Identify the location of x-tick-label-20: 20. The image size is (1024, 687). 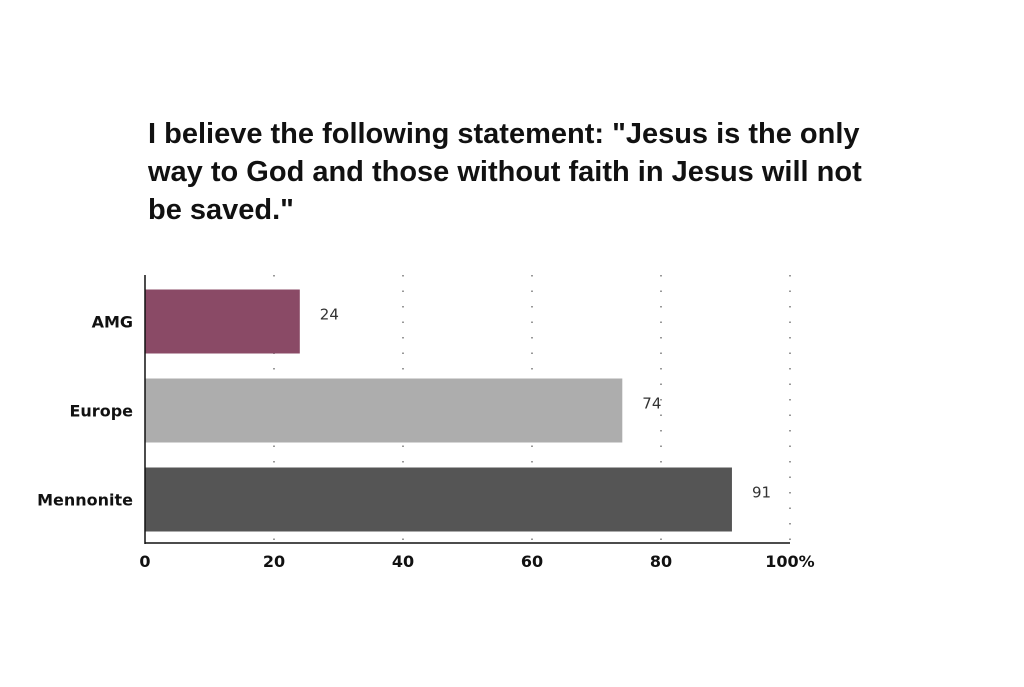
(274, 561).